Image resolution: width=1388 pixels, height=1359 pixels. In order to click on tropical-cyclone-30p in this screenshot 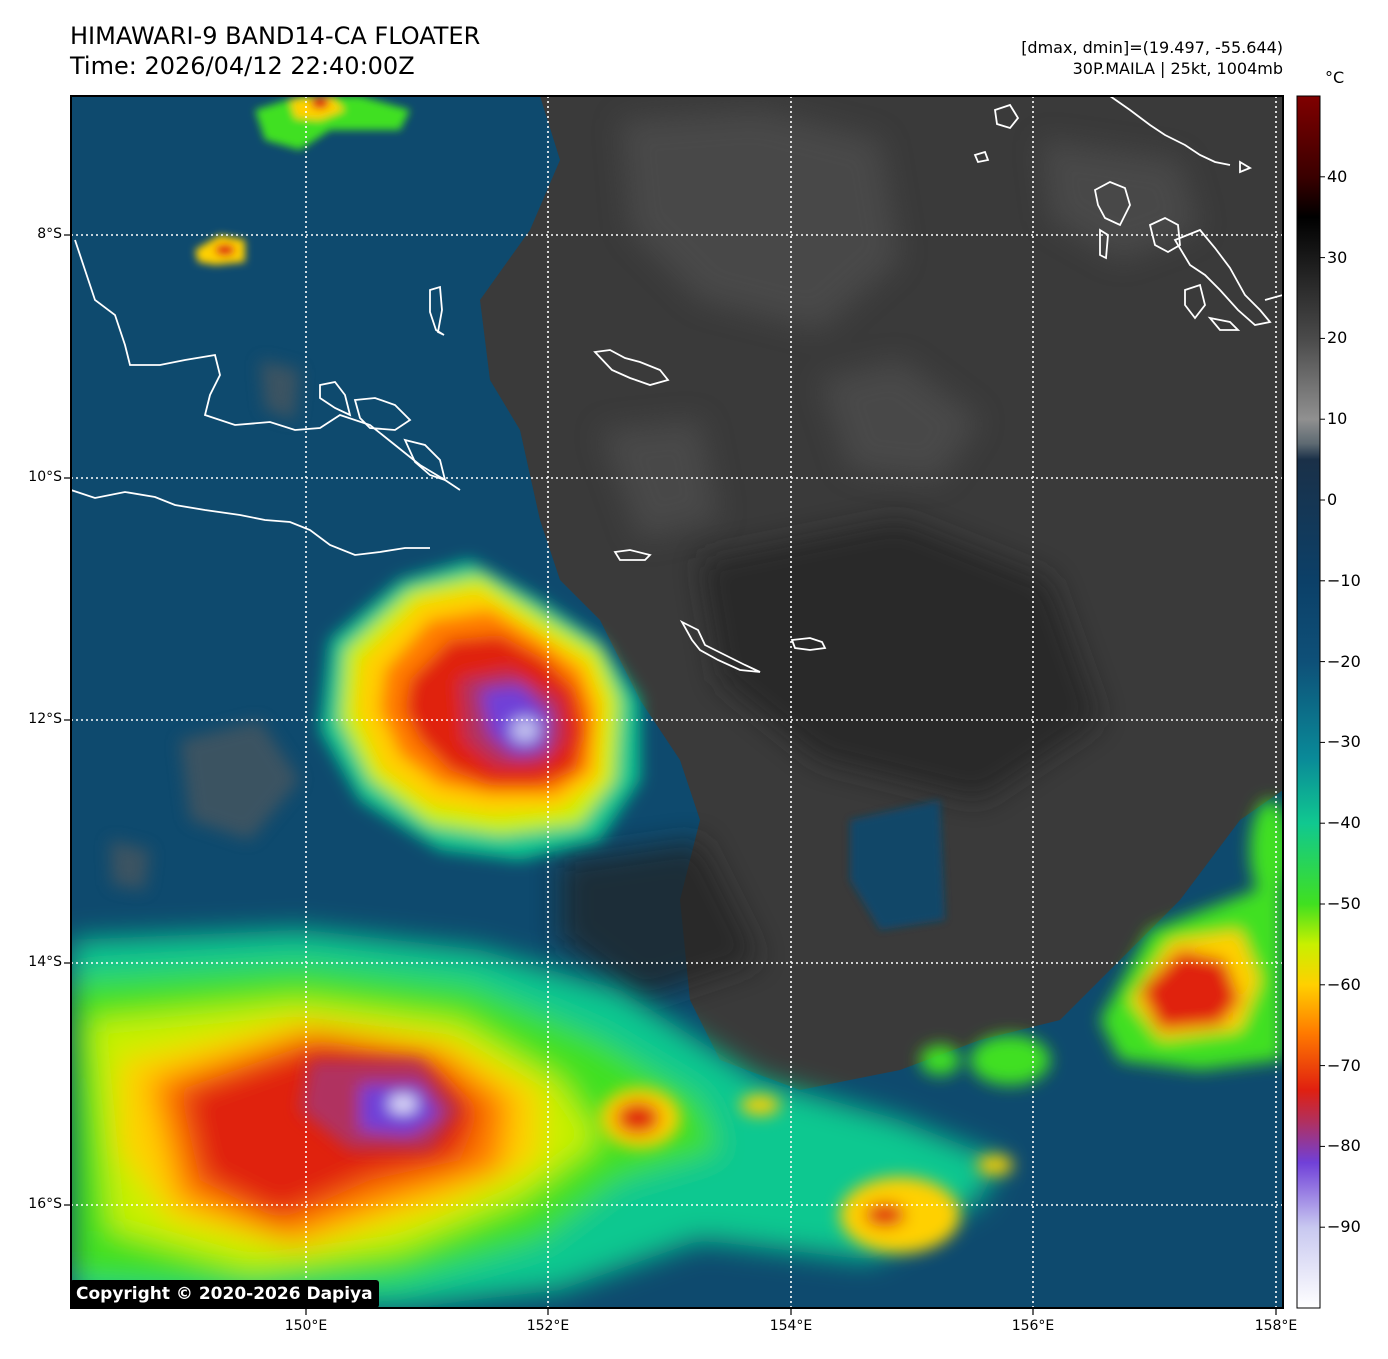, I will do `click(480, 710)`.